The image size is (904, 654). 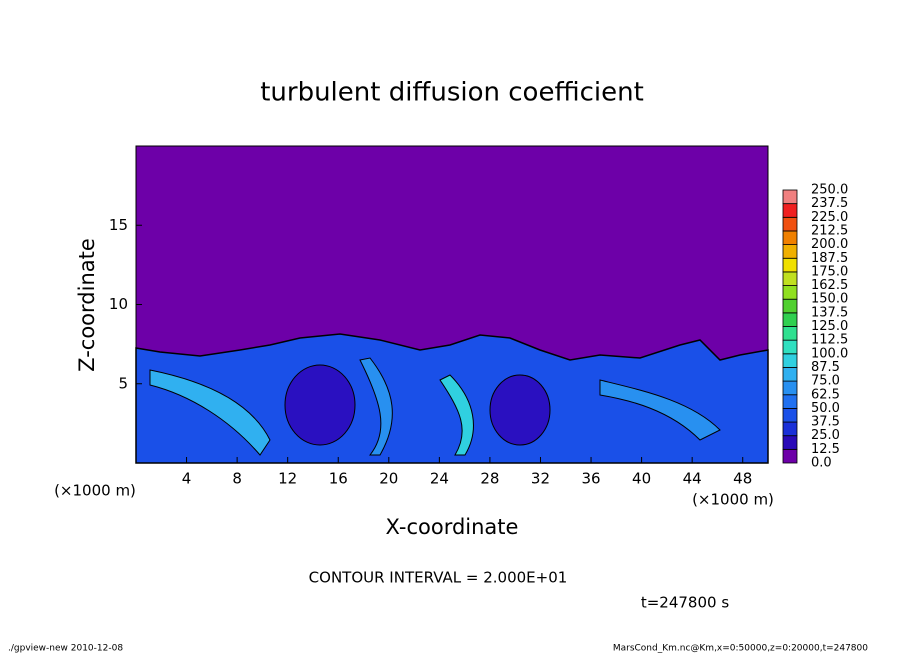 I want to click on colorbar-label: 250.0, so click(x=829, y=190).